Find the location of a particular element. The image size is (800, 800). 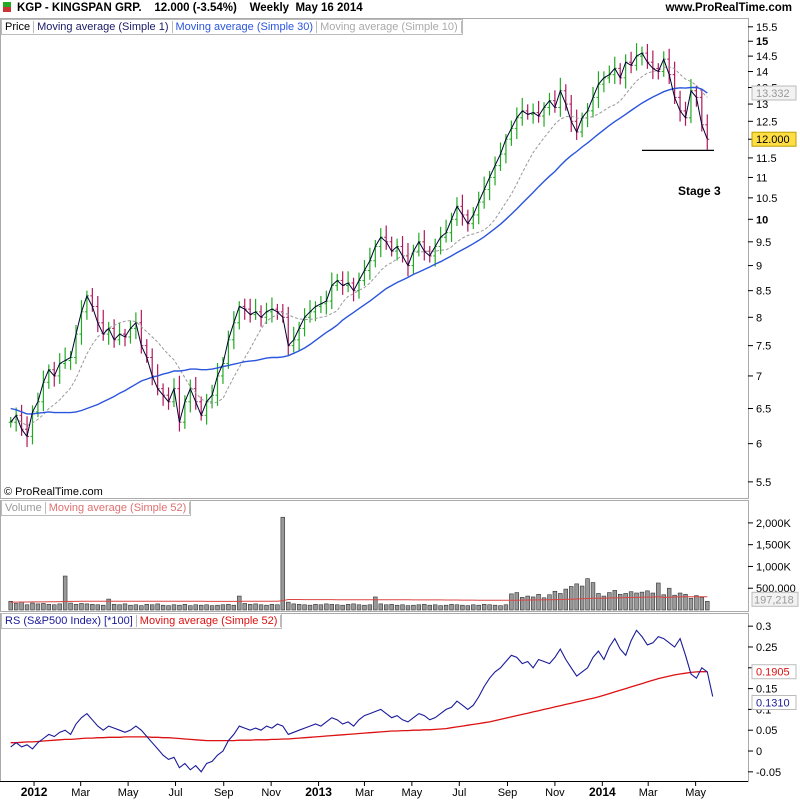

volume-tick-label: 2,000K is located at coordinates (774, 524).